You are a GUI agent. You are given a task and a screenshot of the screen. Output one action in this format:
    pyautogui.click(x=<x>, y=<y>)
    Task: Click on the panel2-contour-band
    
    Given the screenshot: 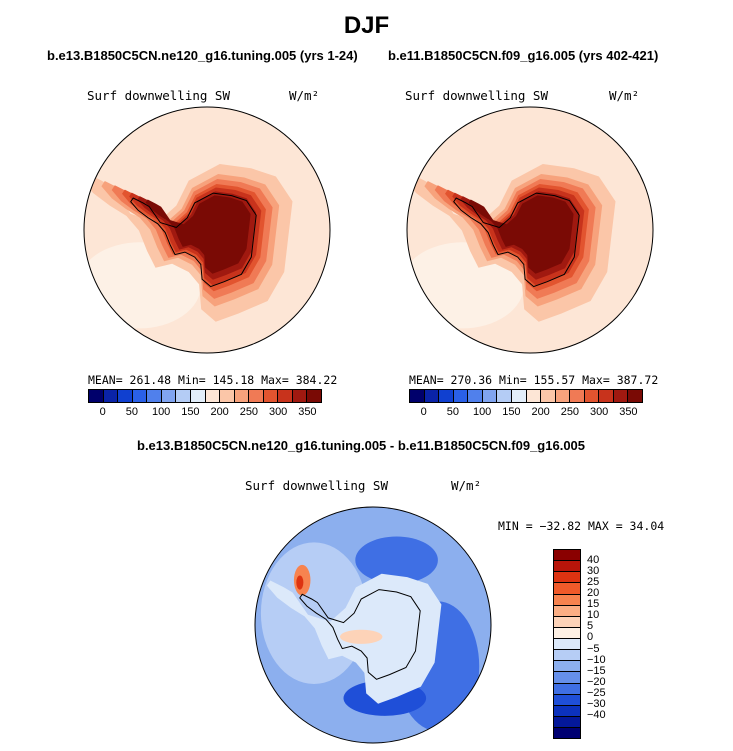 What is the action you would take?
    pyautogui.click(x=521, y=234)
    